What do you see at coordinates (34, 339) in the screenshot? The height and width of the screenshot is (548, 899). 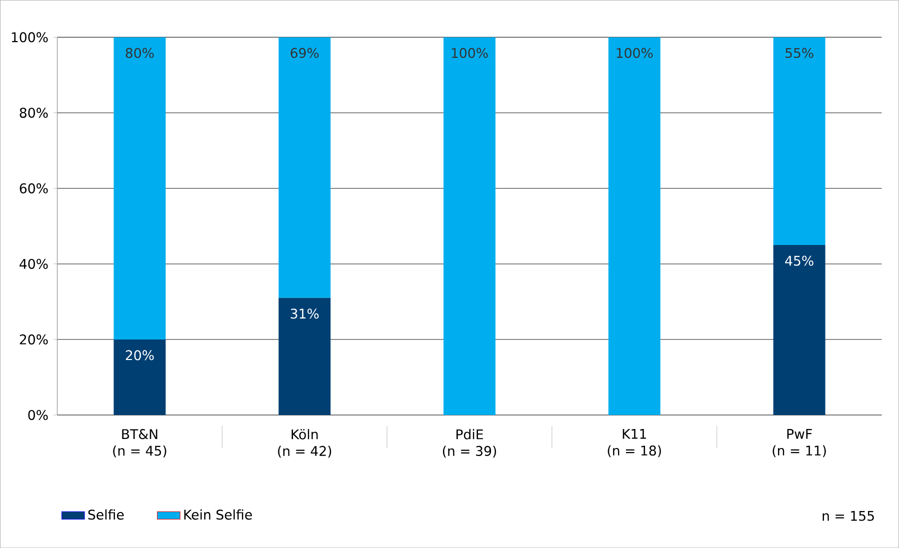 I see `y-tick-label: 20%` at bounding box center [34, 339].